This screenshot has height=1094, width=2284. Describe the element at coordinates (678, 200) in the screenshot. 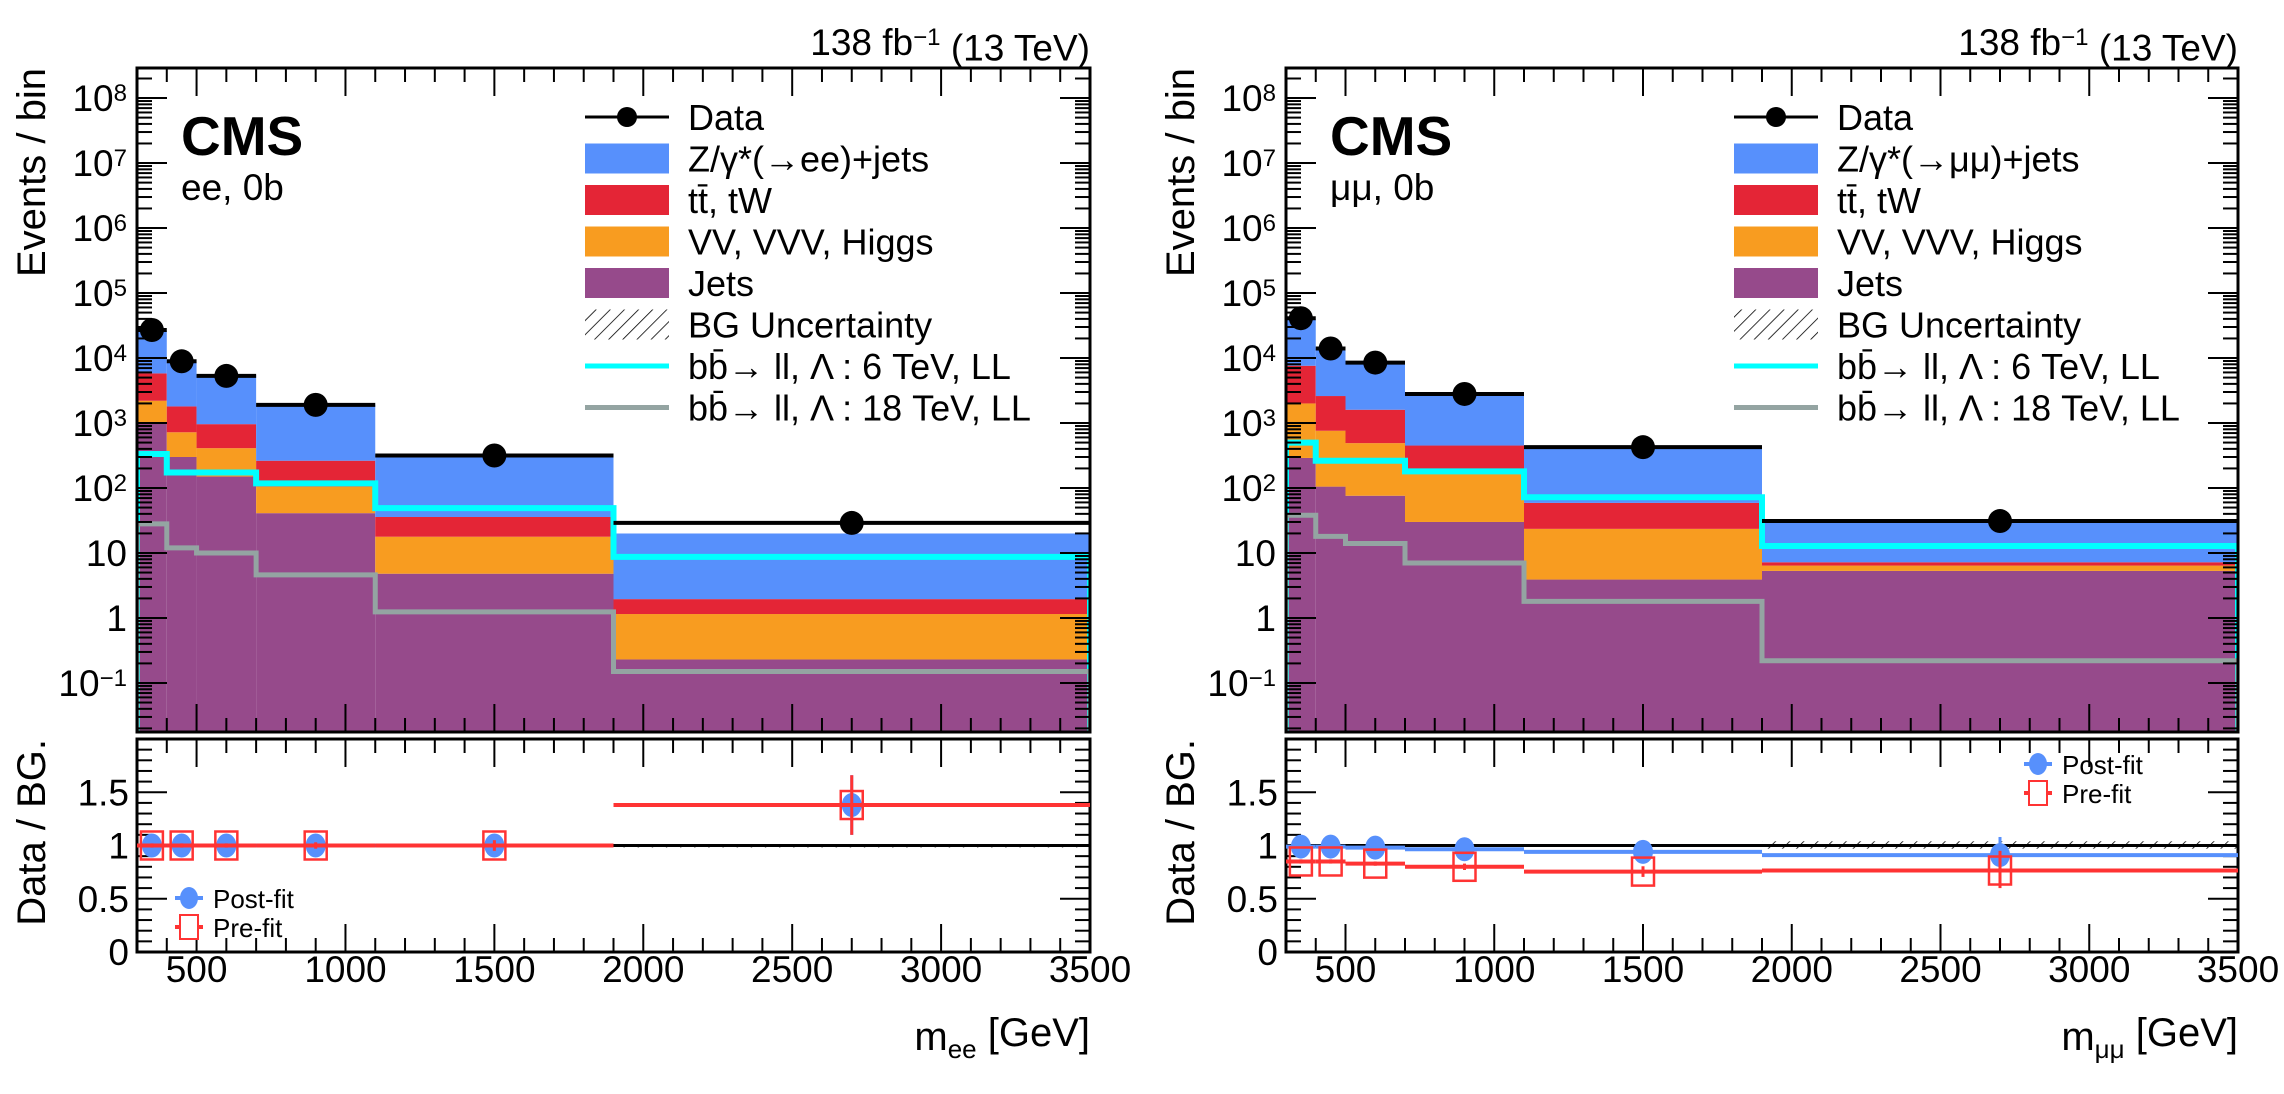

I see `legend-entry: tt̄, tW` at that location.